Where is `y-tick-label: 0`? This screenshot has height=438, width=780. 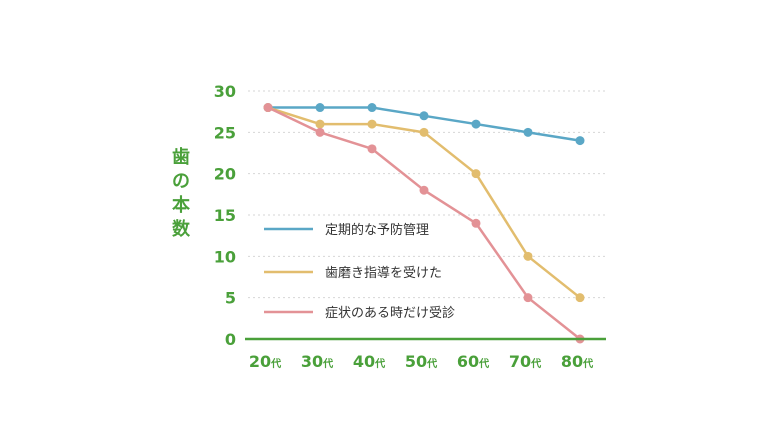 y-tick-label: 0 is located at coordinates (230, 339).